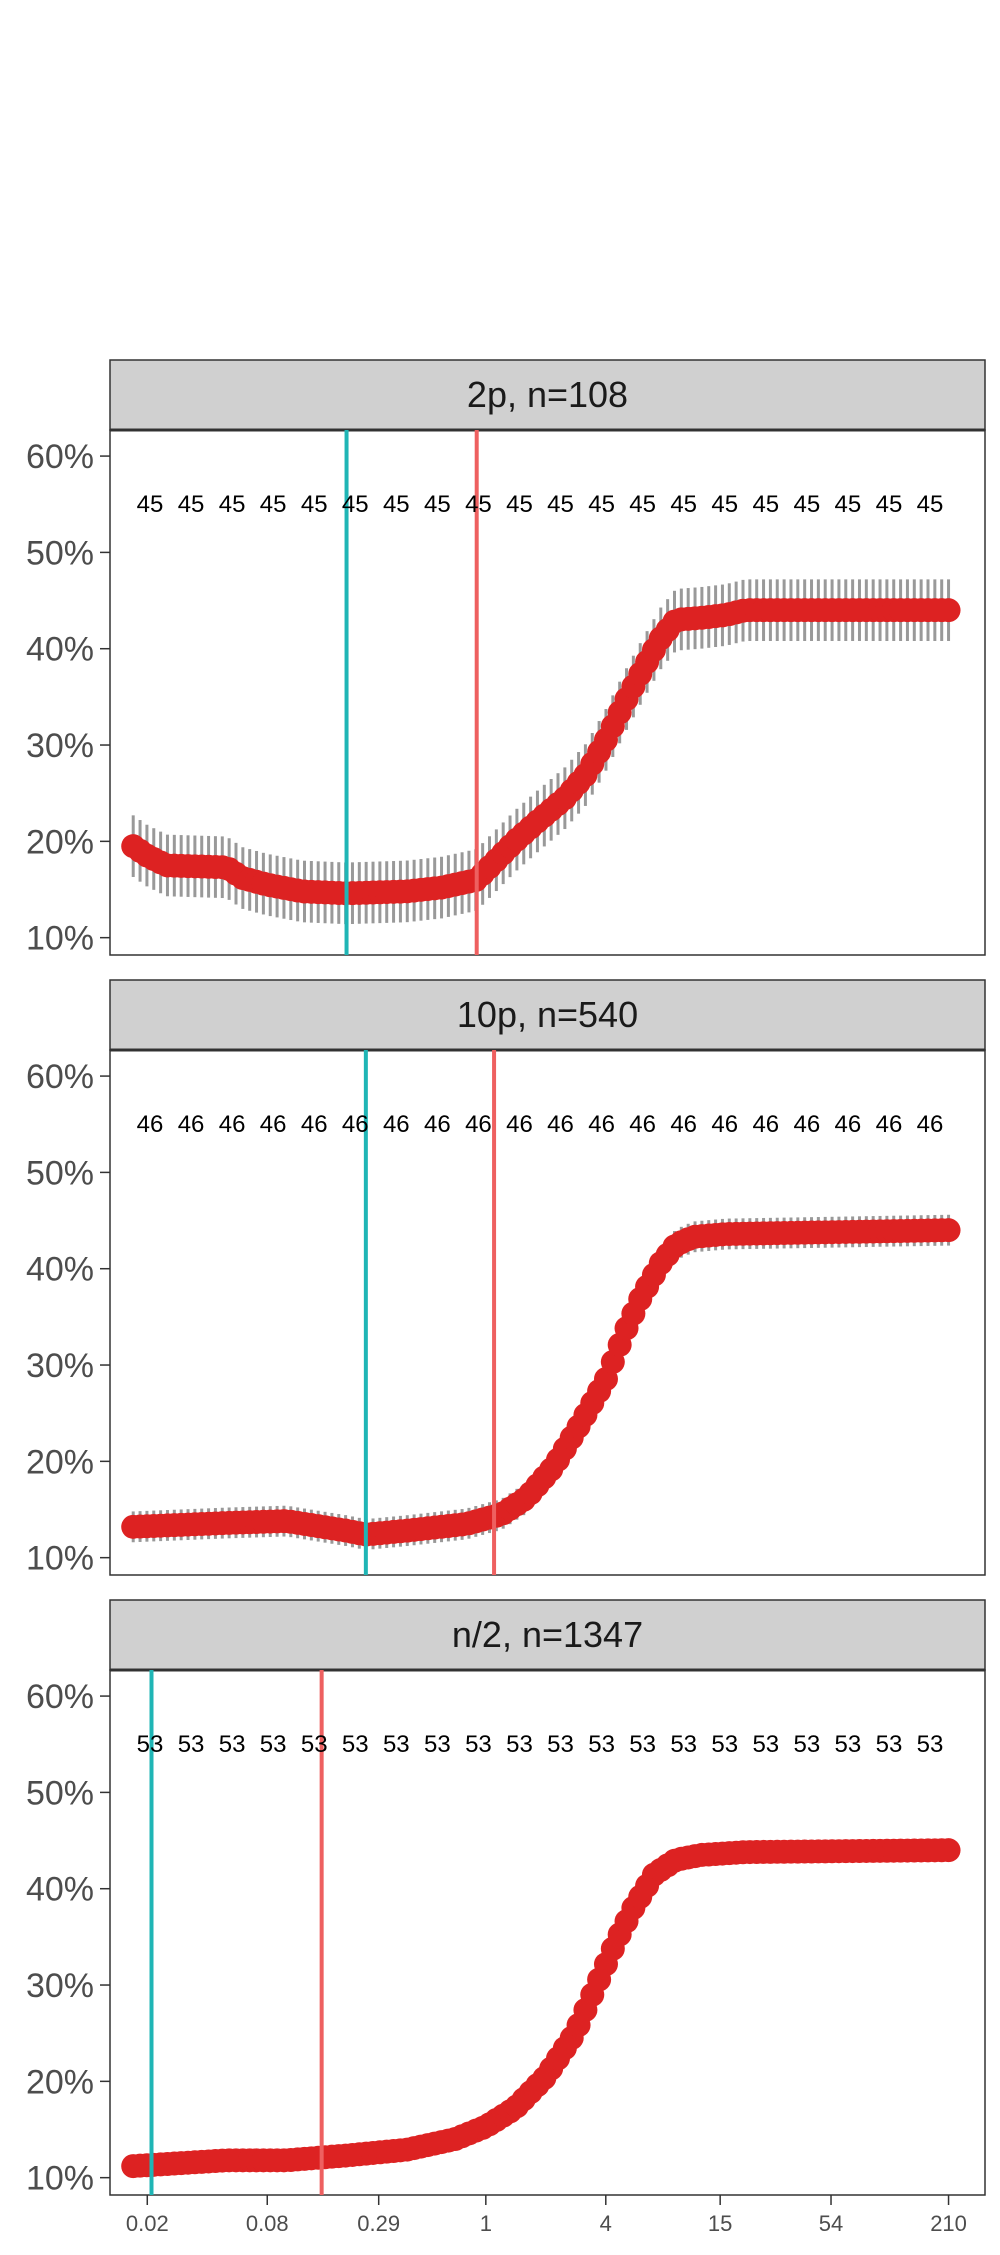 This screenshot has width=1000, height=2255. Describe the element at coordinates (540, 1744) in the screenshot. I see `count-labels: 53 53 53 53 53 53 53 53 53 53 53 53 53 53 53 53 53 53 53 53` at that location.